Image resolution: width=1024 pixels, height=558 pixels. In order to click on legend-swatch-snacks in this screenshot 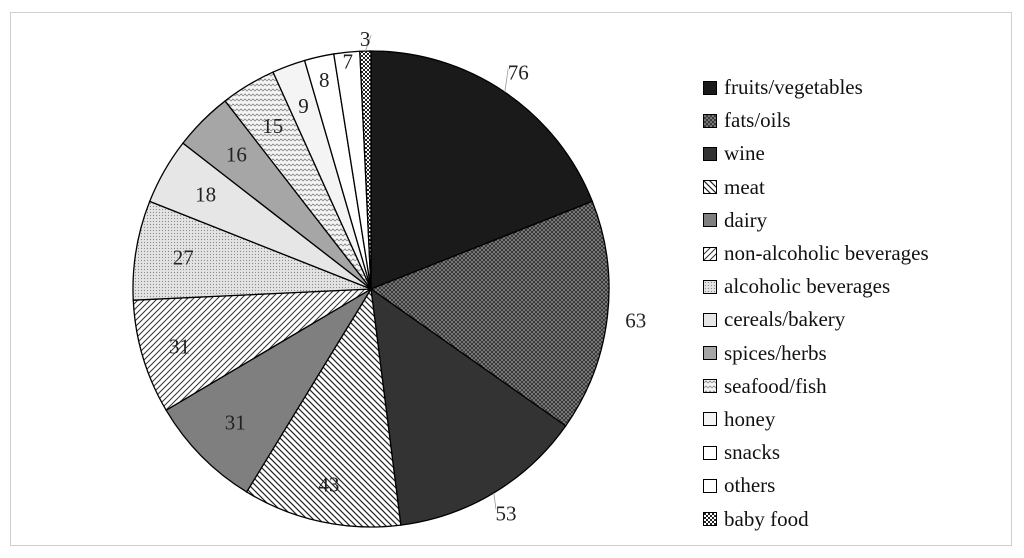, I will do `click(710, 452)`.